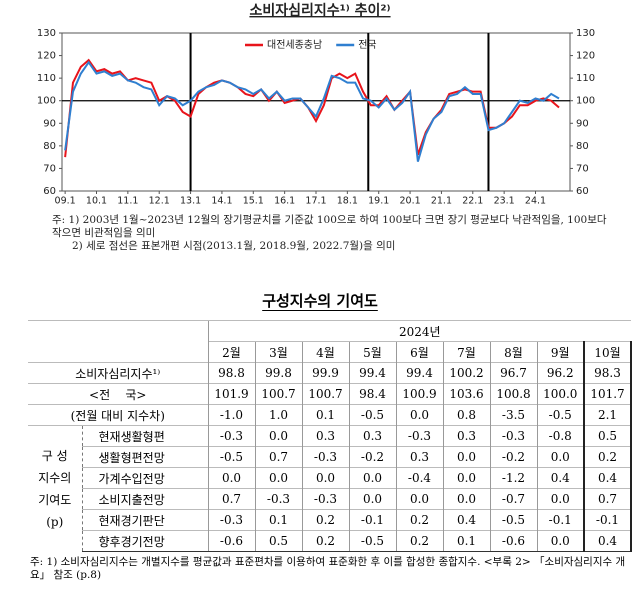  What do you see at coordinates (513, 394) in the screenshot?
I see `cell-value: 100.8` at bounding box center [513, 394].